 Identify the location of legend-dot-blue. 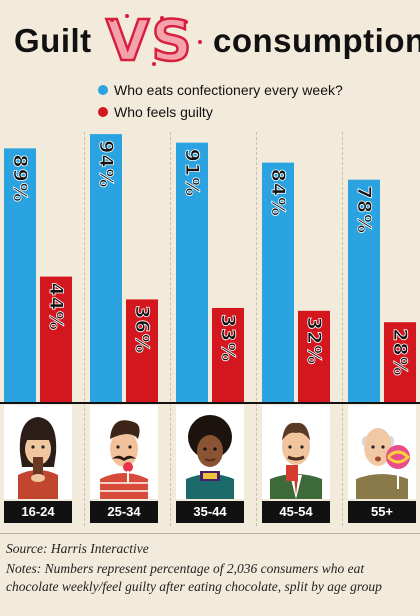
(103, 90).